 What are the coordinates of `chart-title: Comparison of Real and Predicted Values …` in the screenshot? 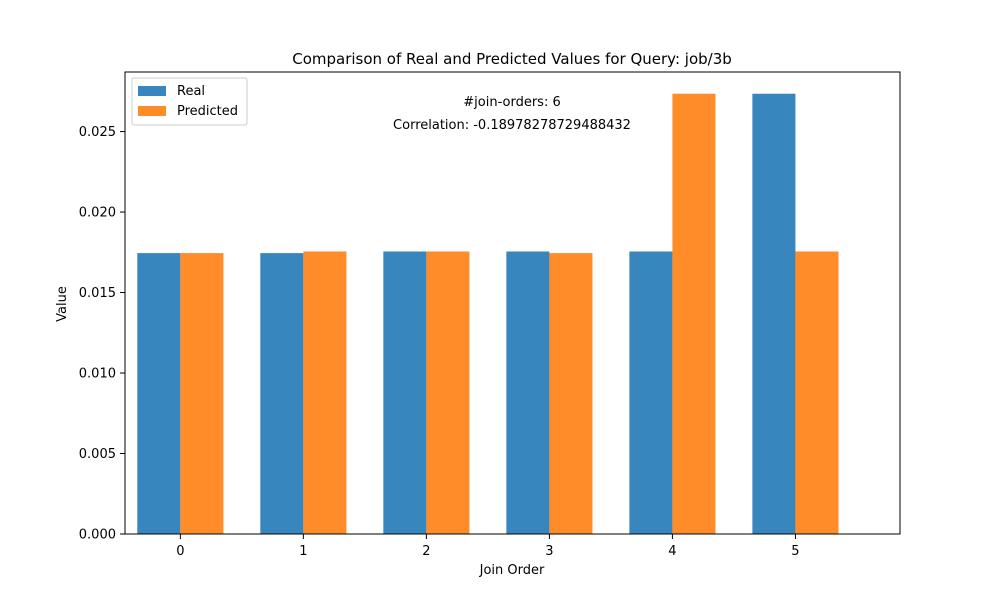 It's located at (512, 59).